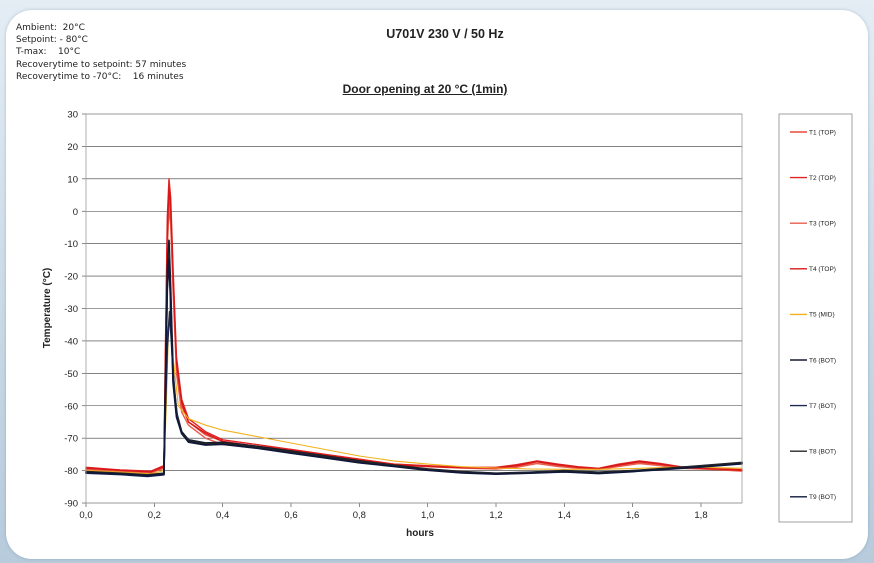 The width and height of the screenshot is (874, 563). What do you see at coordinates (359, 515) in the screenshot?
I see `x-tick-label: 0,8` at bounding box center [359, 515].